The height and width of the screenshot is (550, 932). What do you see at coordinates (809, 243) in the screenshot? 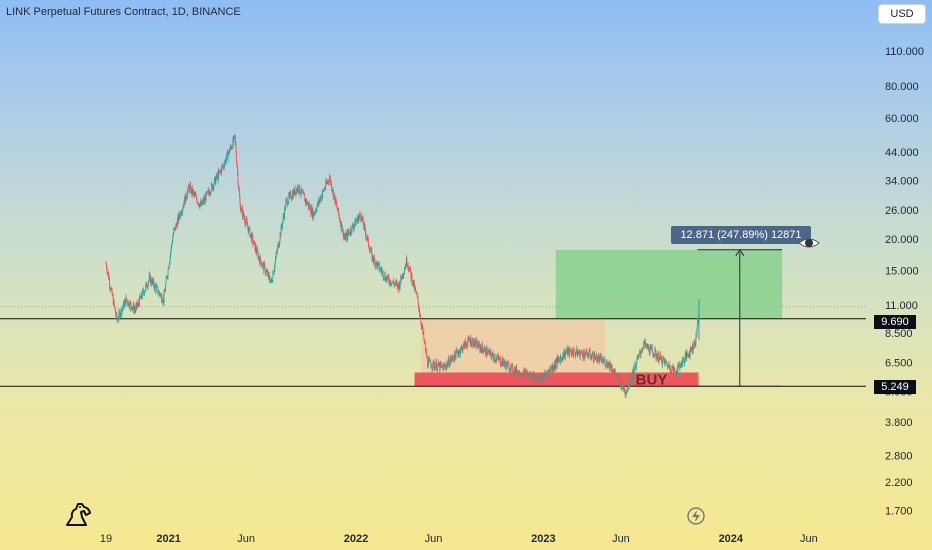
I see `eye-icon` at bounding box center [809, 243].